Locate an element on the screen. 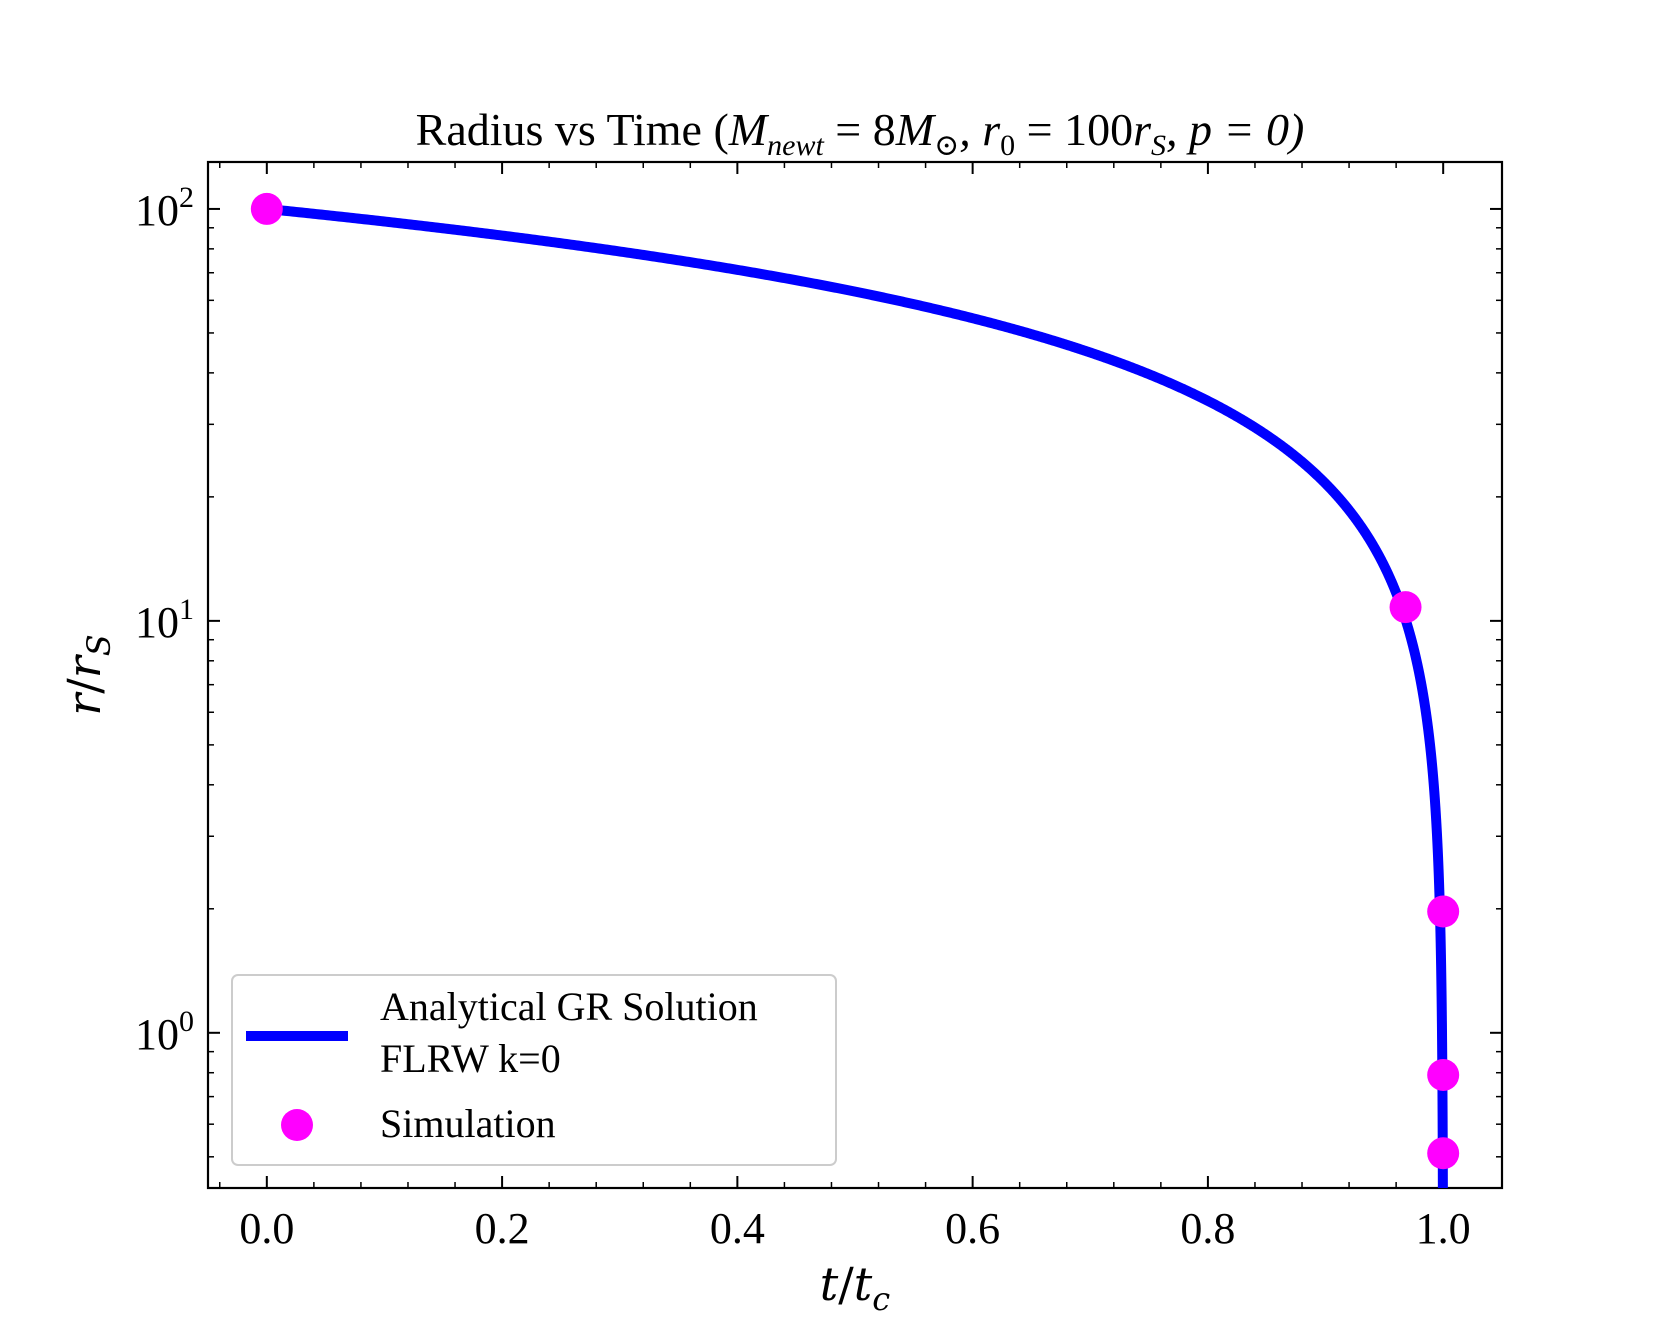 The image size is (1661, 1329). x-label-slash: / is located at coordinates (846, 1284).